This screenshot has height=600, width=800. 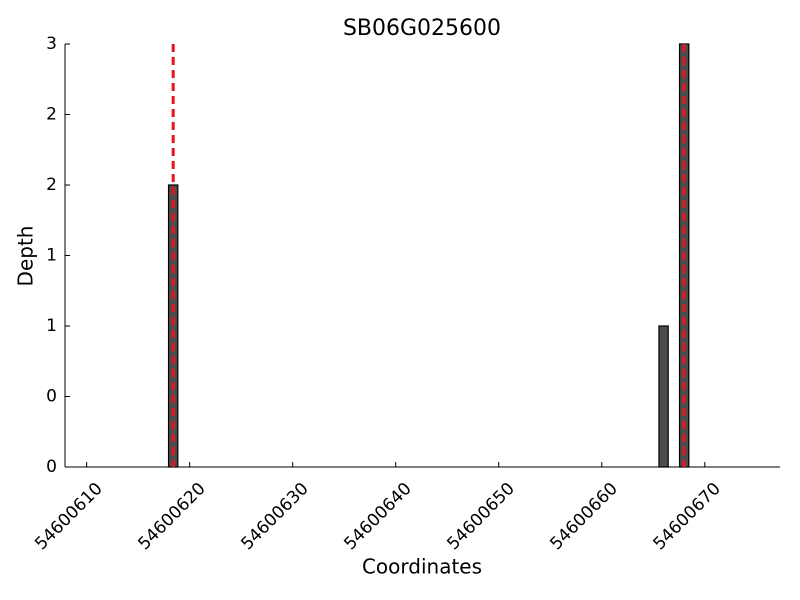 What do you see at coordinates (26, 256) in the screenshot?
I see `y-axis-label: Depth` at bounding box center [26, 256].